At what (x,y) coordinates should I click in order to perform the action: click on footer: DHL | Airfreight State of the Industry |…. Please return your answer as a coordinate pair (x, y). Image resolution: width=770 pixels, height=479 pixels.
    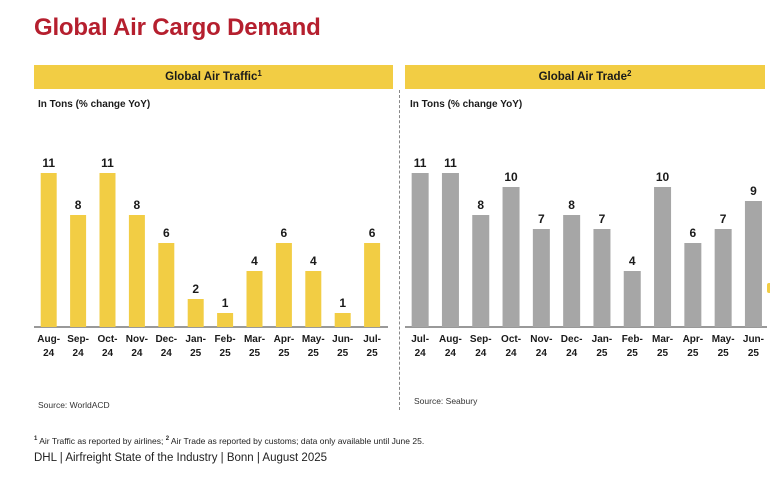
    Looking at the image, I should click on (181, 458).